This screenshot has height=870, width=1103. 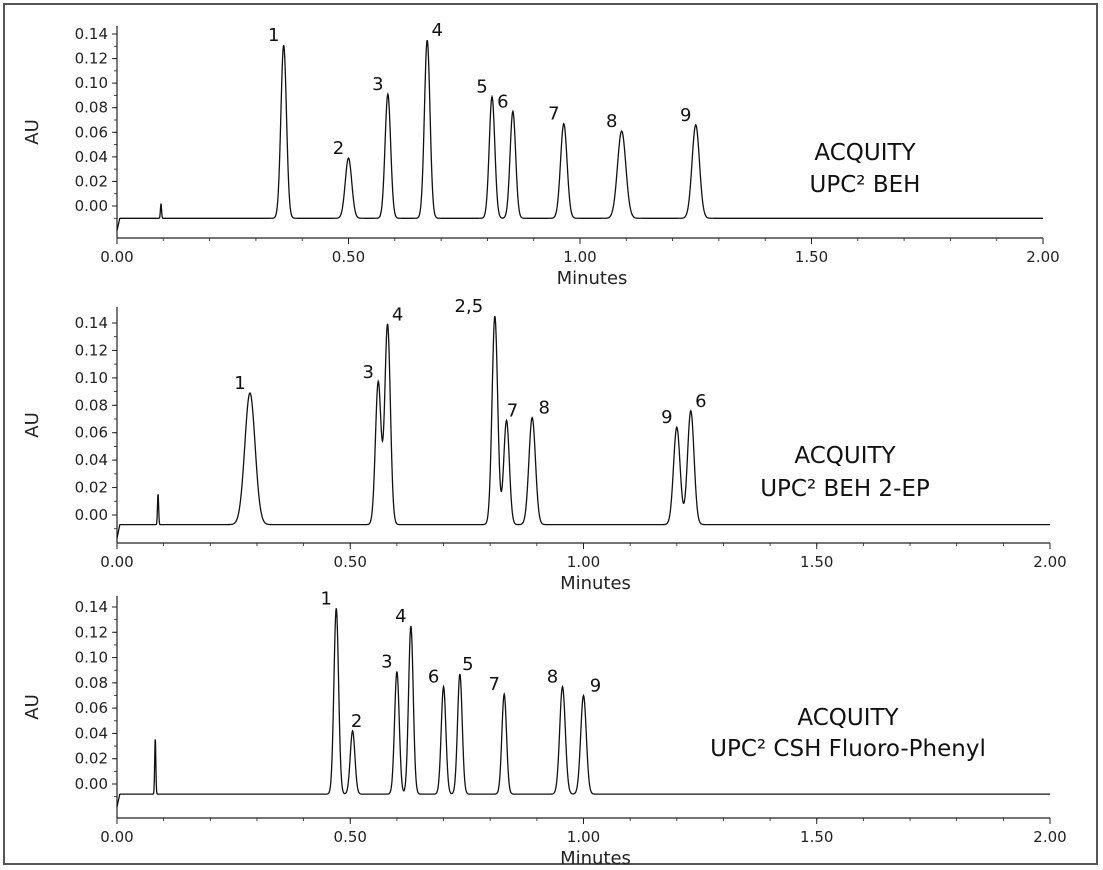 I want to click on column-name-line-2: UPC² CSH Fluoro-Phenyl, so click(x=848, y=749).